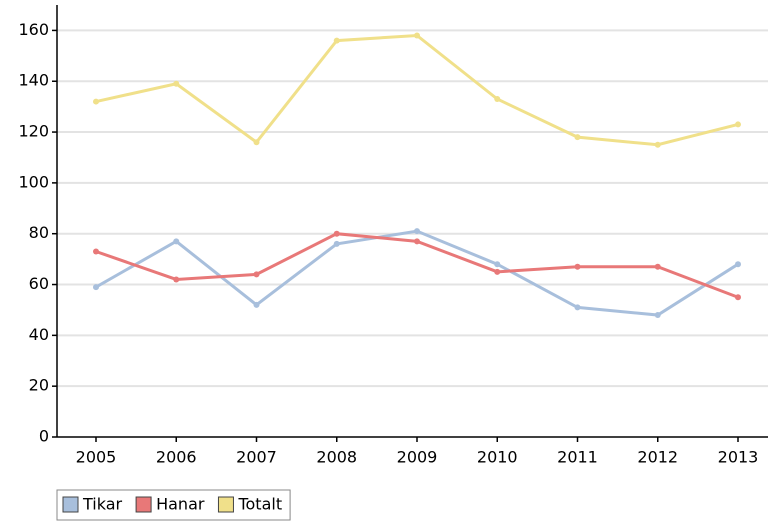 Image resolution: width=768 pixels, height=526 pixels. Describe the element at coordinates (417, 457) in the screenshot. I see `x-tick-label: 2009` at that location.